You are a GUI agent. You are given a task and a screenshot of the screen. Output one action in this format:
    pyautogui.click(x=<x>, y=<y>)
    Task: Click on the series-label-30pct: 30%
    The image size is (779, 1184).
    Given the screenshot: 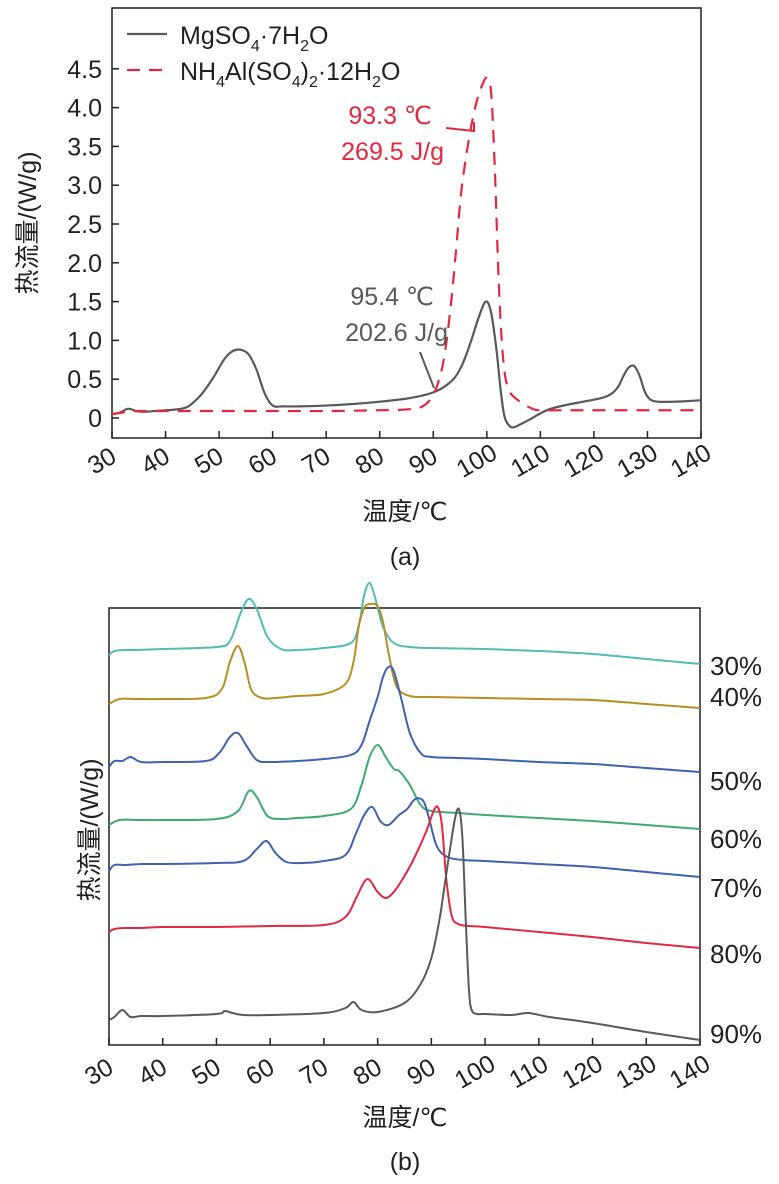 What is the action you would take?
    pyautogui.click(x=736, y=666)
    